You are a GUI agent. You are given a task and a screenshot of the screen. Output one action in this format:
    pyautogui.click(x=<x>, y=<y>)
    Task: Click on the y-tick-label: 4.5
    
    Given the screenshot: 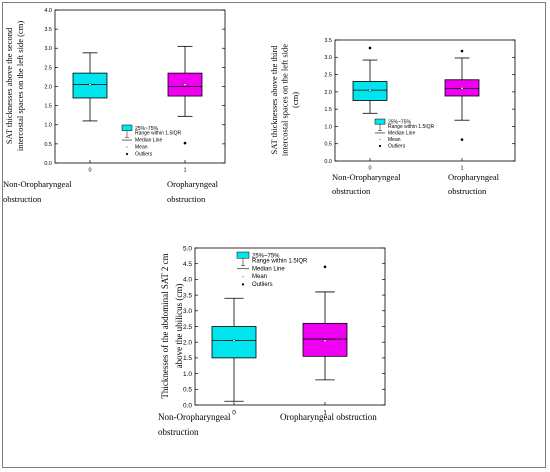 What is the action you would take?
    pyautogui.click(x=187, y=264)
    